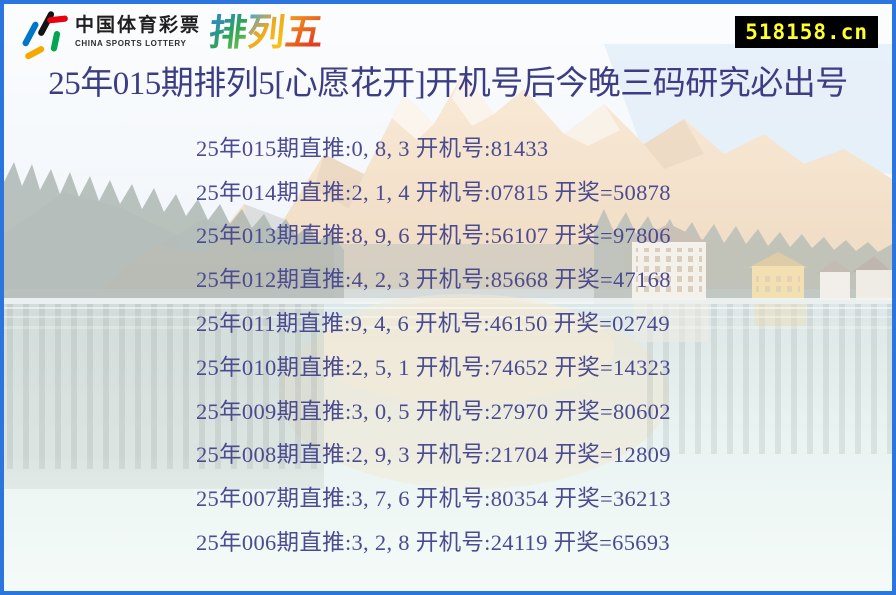 The image size is (896, 595). Describe the element at coordinates (433, 455) in the screenshot. I see `draw-row: 25年008期直推:2, 9, 3 开机号:21704 开奖=12809` at that location.